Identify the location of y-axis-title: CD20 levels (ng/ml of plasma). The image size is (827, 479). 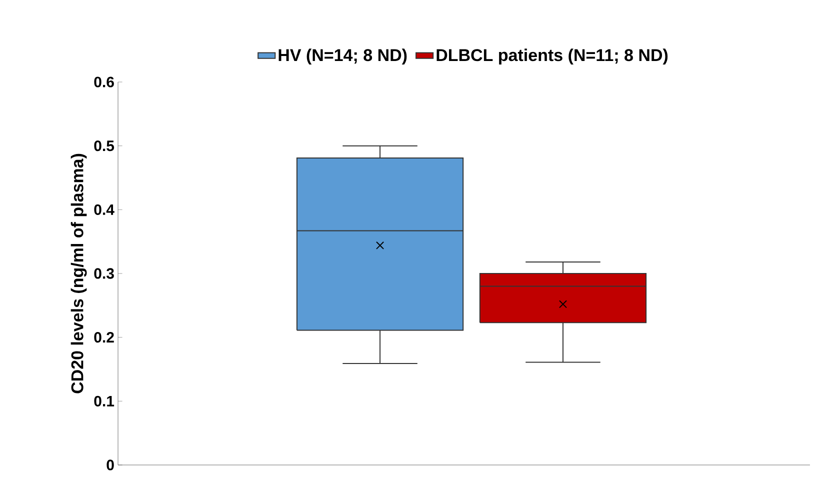
(78, 274).